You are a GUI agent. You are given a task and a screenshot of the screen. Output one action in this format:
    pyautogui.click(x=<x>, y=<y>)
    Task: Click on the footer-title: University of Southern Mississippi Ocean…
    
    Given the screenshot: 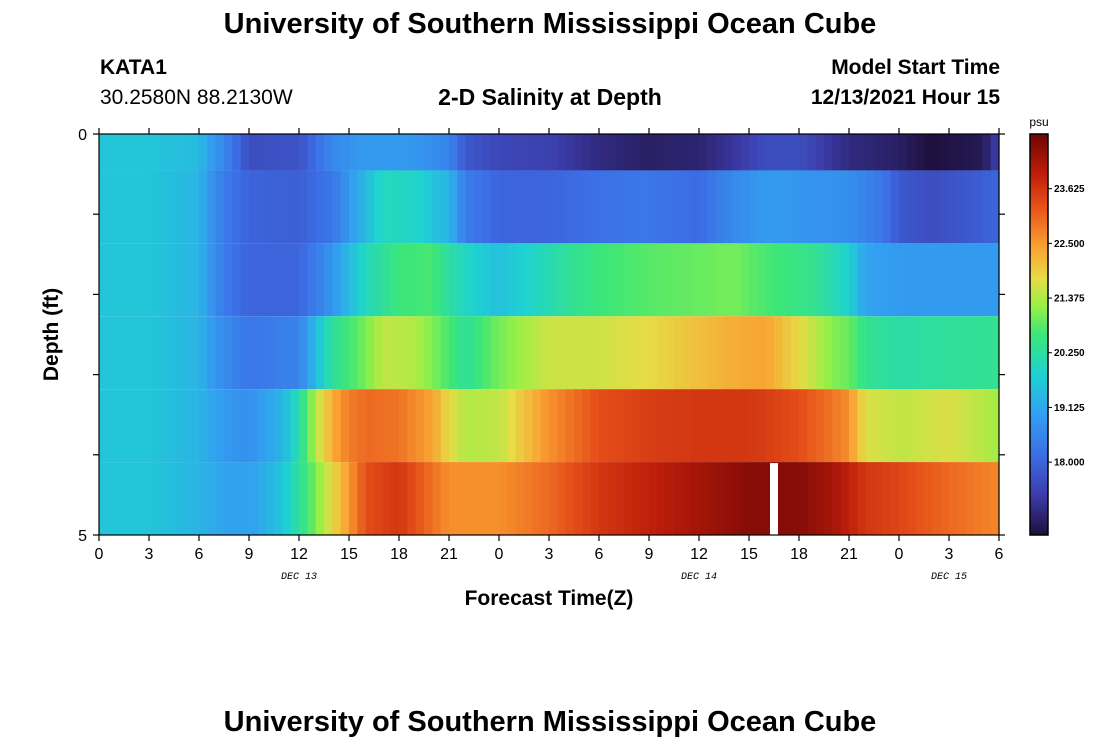 What is the action you would take?
    pyautogui.click(x=550, y=722)
    